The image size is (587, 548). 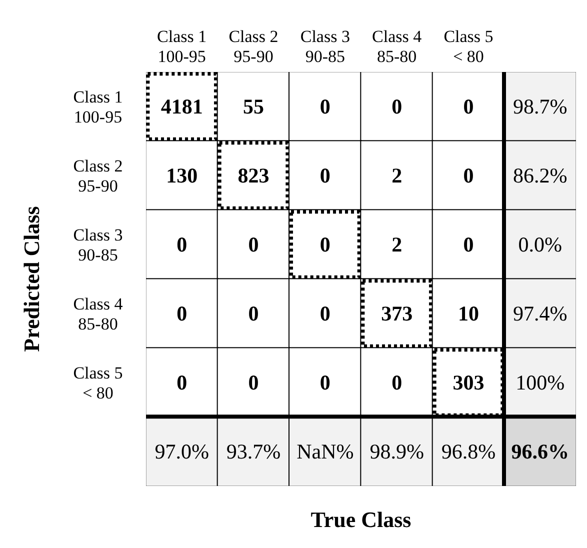 I want to click on x-tick-label: Class 5 < 80, so click(x=469, y=46).